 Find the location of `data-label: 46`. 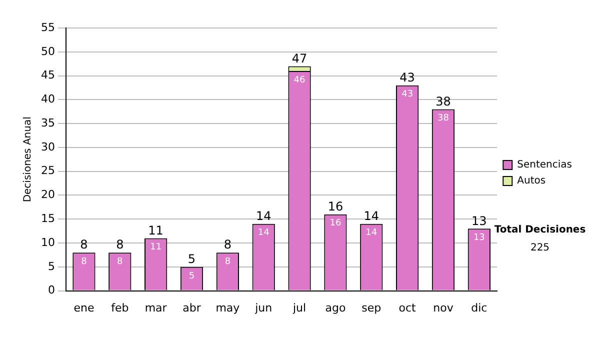

data-label: 46 is located at coordinates (300, 80).